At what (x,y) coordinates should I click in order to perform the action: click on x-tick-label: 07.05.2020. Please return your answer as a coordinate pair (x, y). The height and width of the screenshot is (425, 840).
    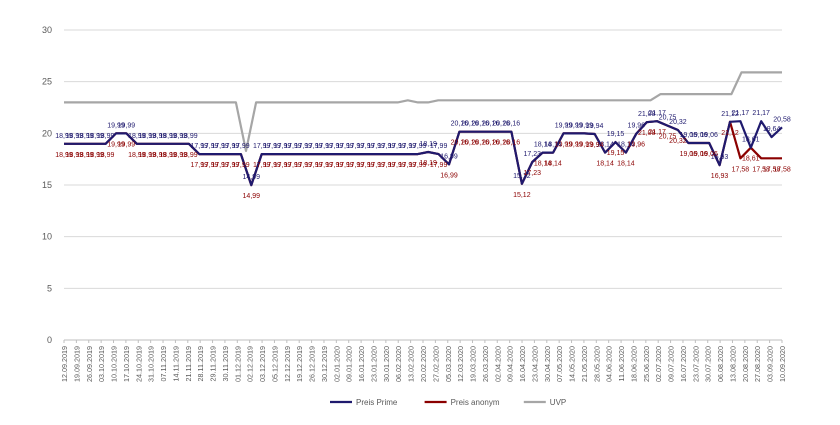
    Looking at the image, I should click on (559, 364).